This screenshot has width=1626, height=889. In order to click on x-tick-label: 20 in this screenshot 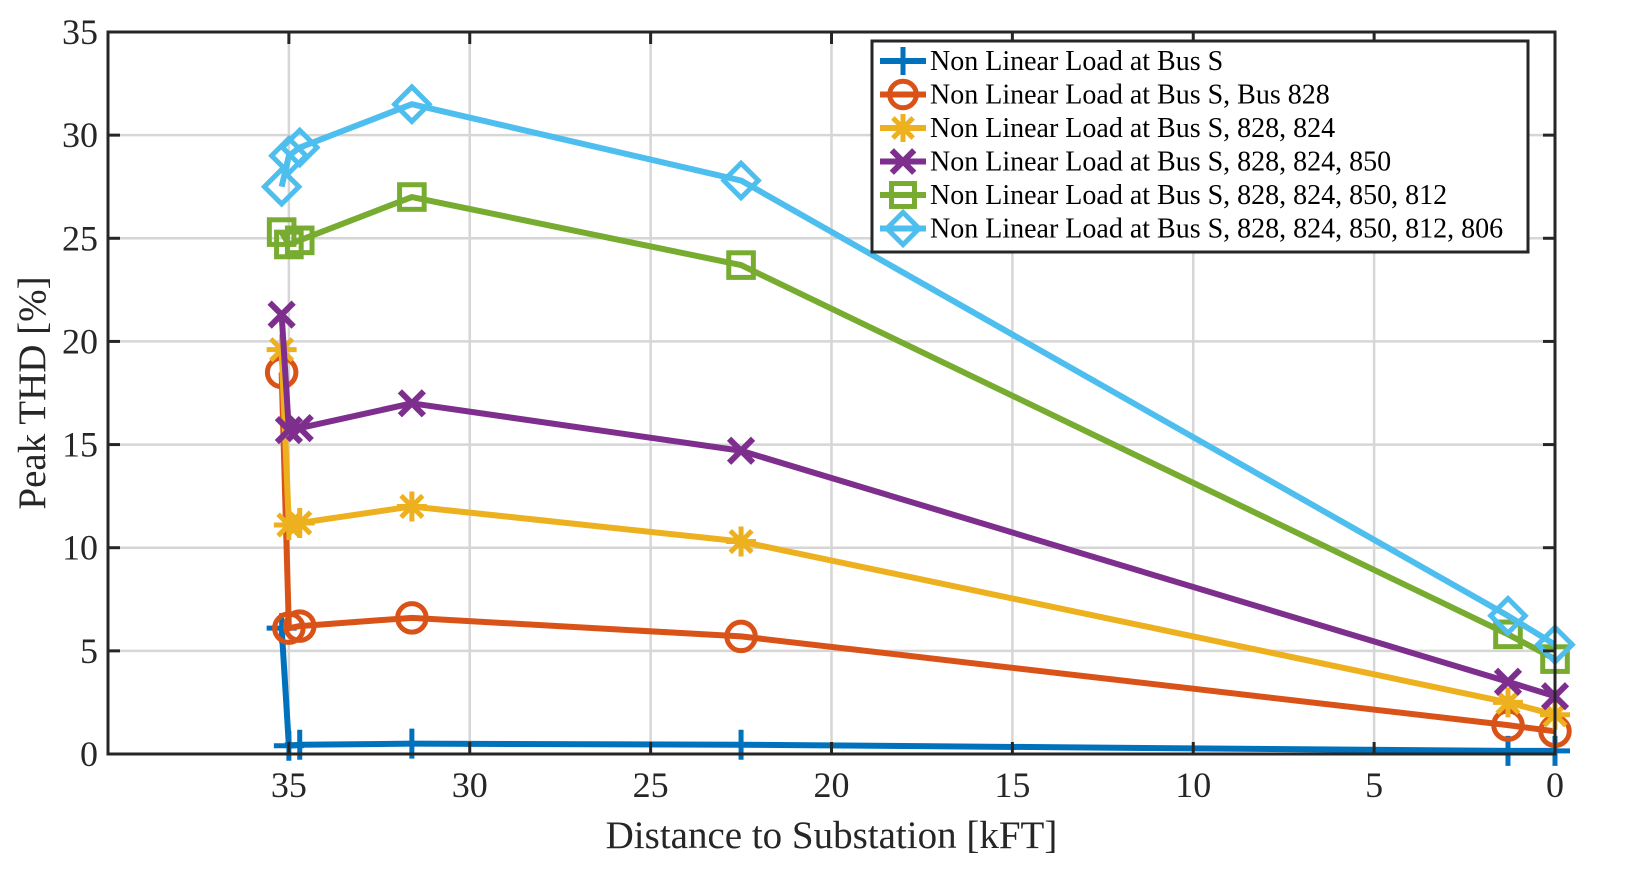, I will do `click(832, 785)`.